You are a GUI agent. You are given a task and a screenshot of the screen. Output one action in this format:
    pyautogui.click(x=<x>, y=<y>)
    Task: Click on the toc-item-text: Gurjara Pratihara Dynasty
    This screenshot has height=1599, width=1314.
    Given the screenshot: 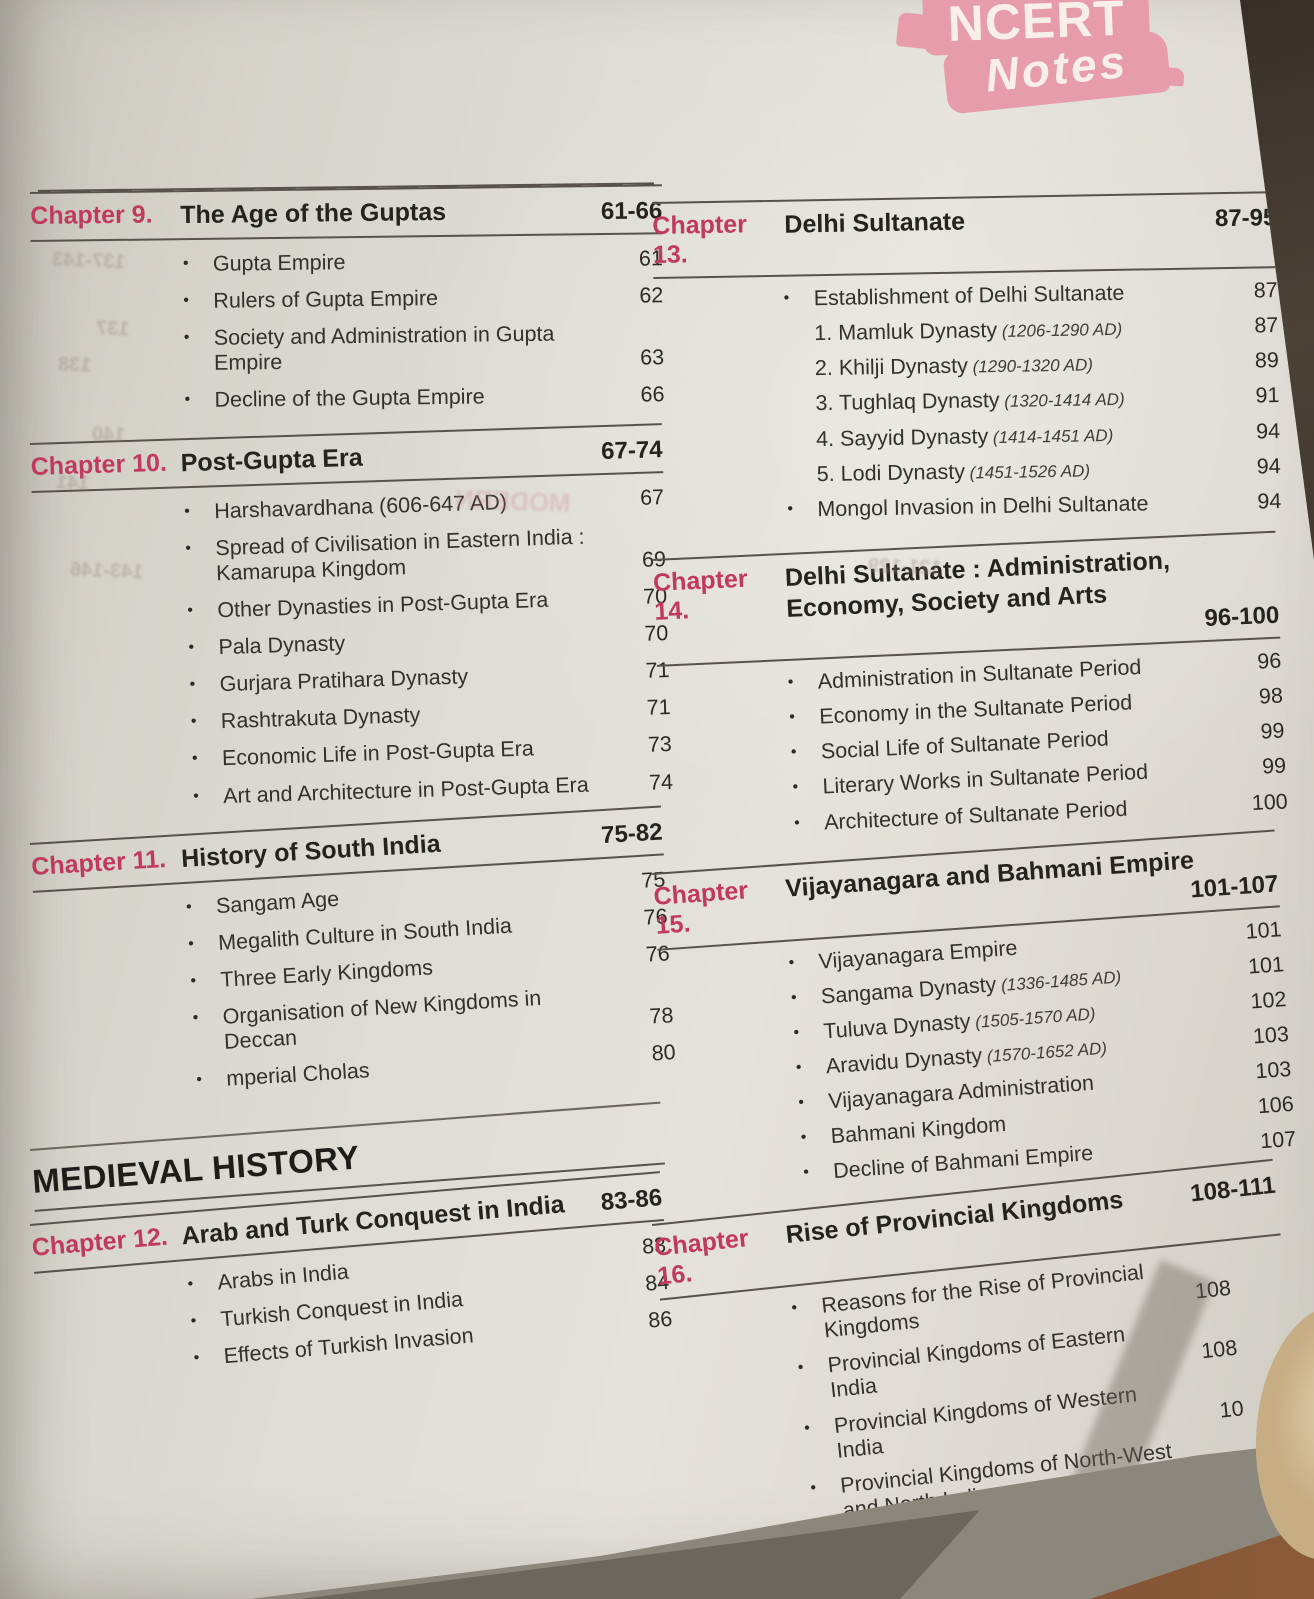 What is the action you would take?
    pyautogui.click(x=344, y=680)
    